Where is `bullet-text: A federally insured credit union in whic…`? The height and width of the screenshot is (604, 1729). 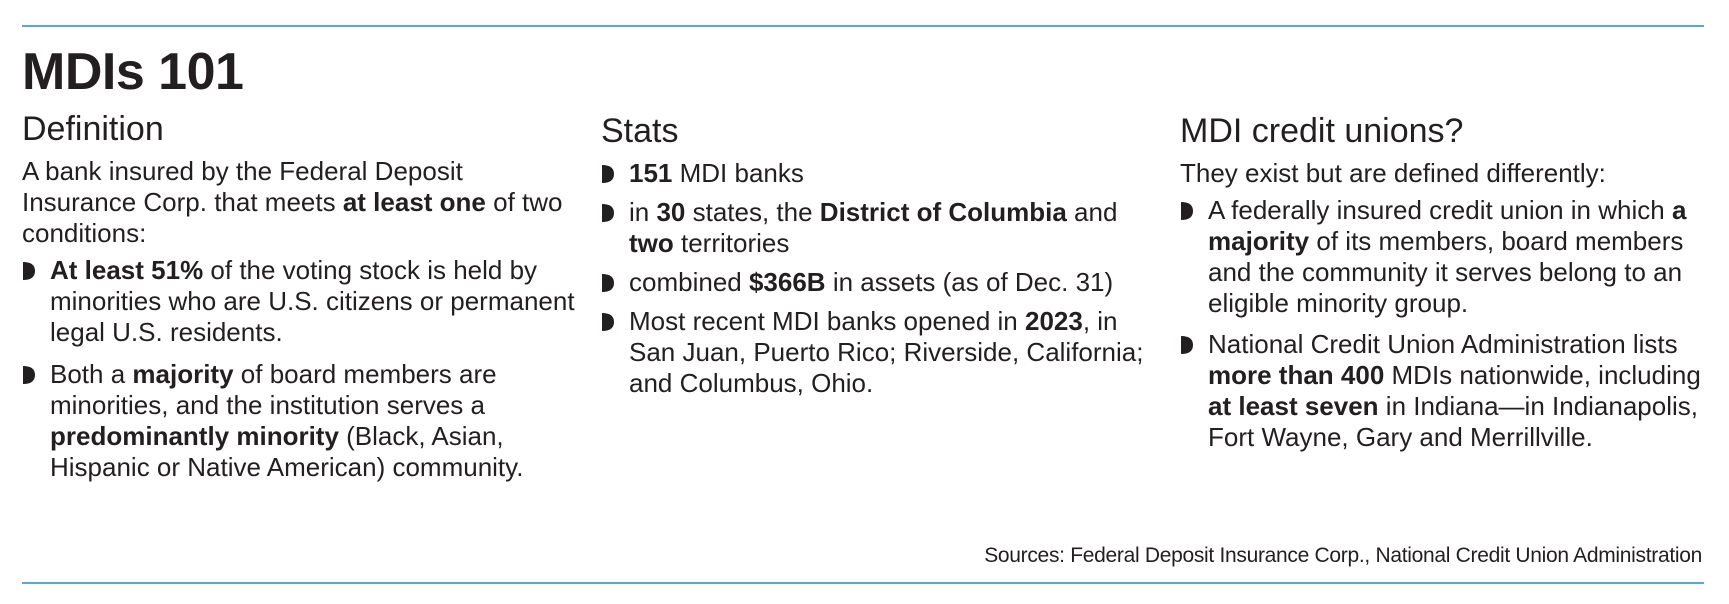
bullet-text: A federally insured credit union in whic… is located at coordinates (1440, 210).